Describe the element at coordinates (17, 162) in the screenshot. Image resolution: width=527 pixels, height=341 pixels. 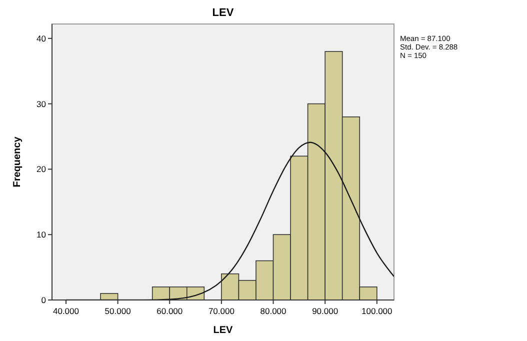
I see `y-axis-title: Frequency` at that location.